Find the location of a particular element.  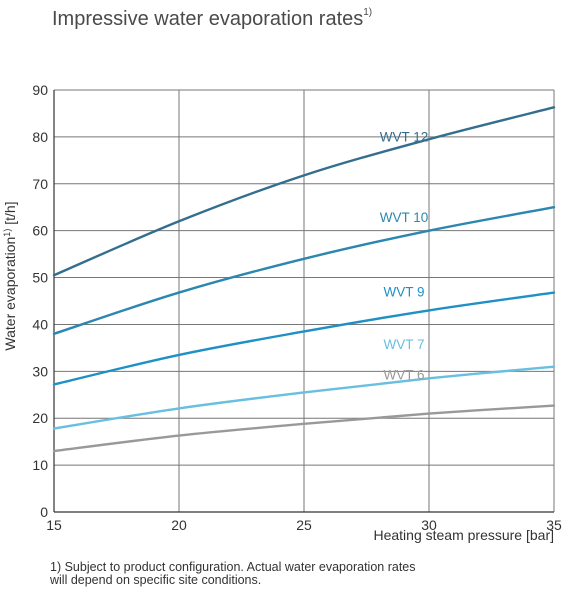

x-axis-label: Heating steam pressure [bar] is located at coordinates (463, 535).